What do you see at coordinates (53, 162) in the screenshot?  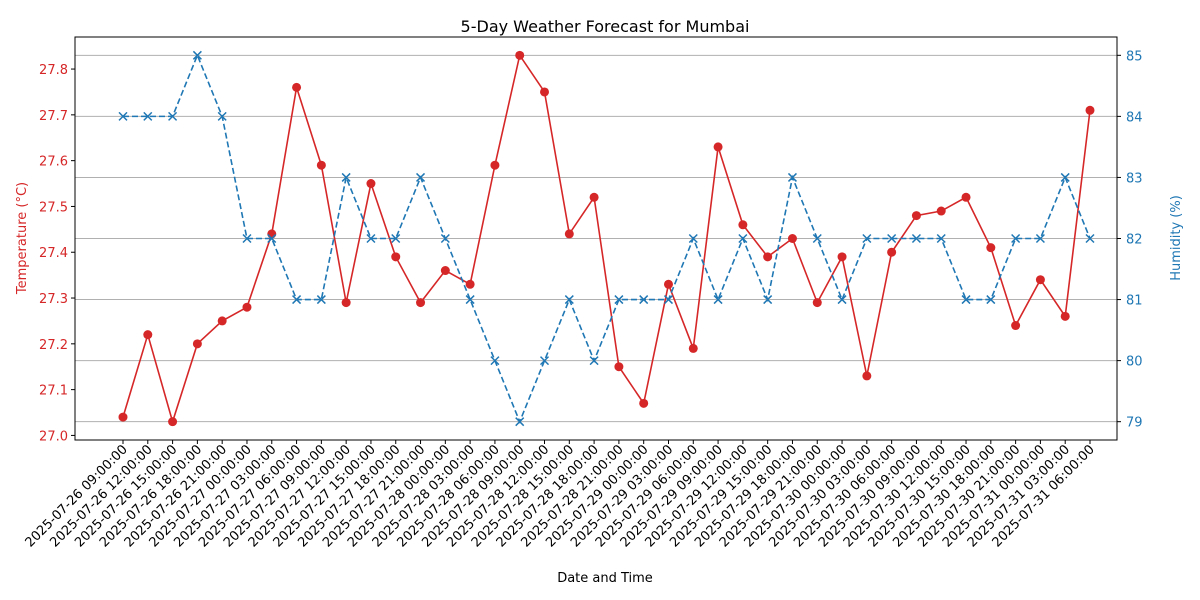 I see `left-tick-label: 27.6` at bounding box center [53, 162].